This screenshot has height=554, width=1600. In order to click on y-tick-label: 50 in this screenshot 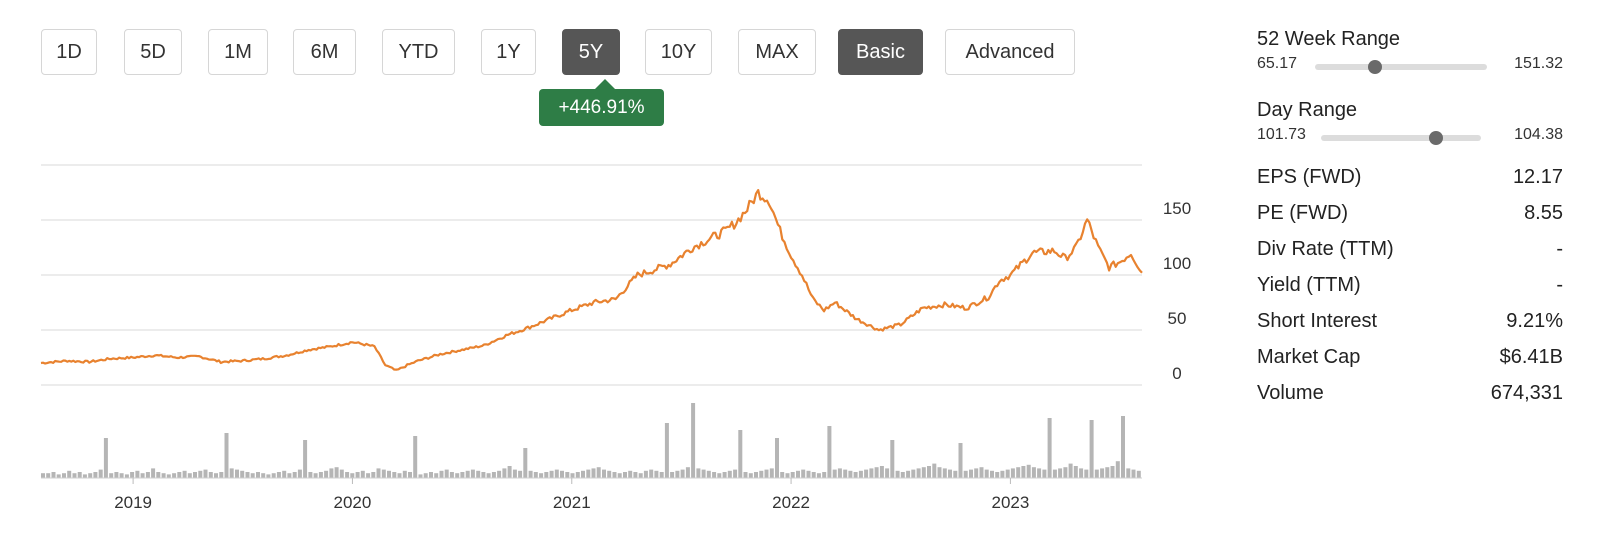, I will do `click(1177, 318)`.